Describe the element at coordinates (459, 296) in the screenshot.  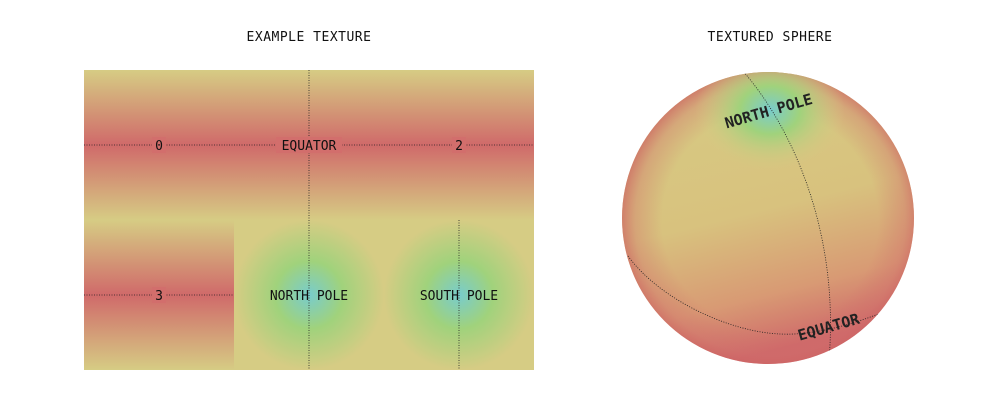
I see `texture-south-pole-label: SOUTH POLE` at that location.